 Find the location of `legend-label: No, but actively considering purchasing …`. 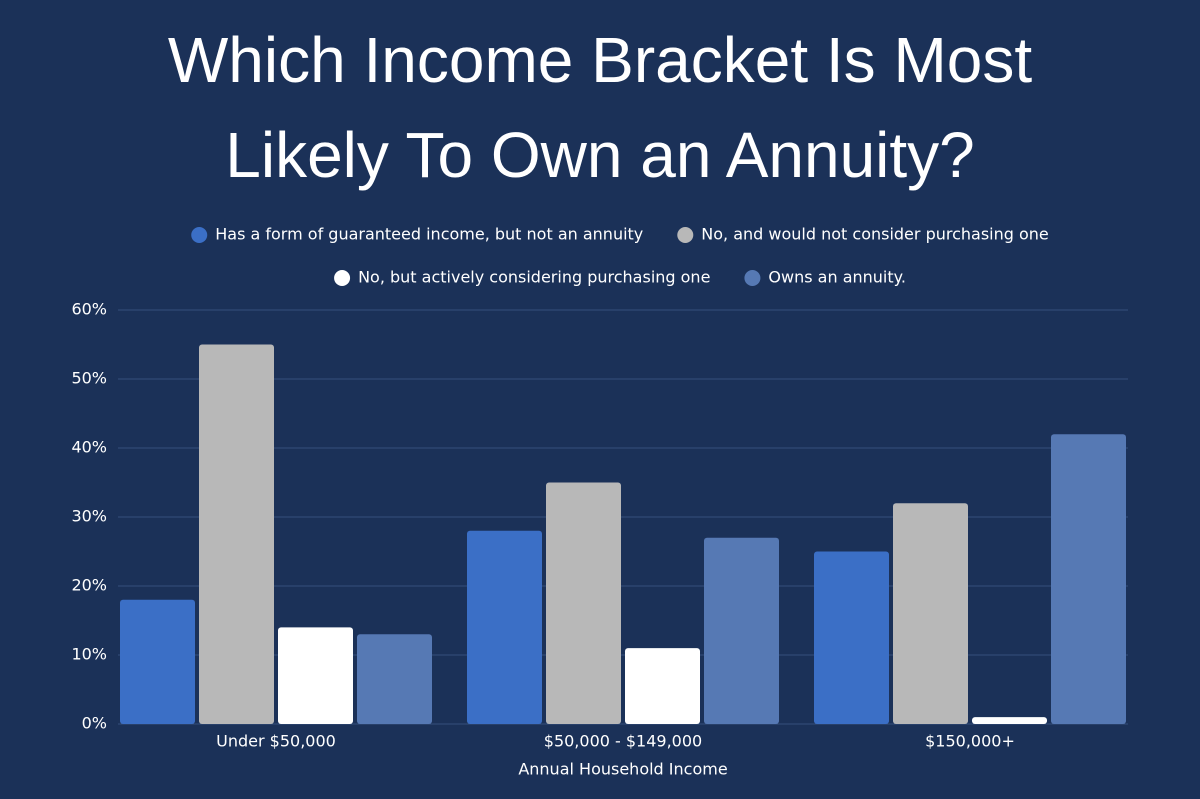

legend-label: No, but actively considering purchasing … is located at coordinates (534, 277).